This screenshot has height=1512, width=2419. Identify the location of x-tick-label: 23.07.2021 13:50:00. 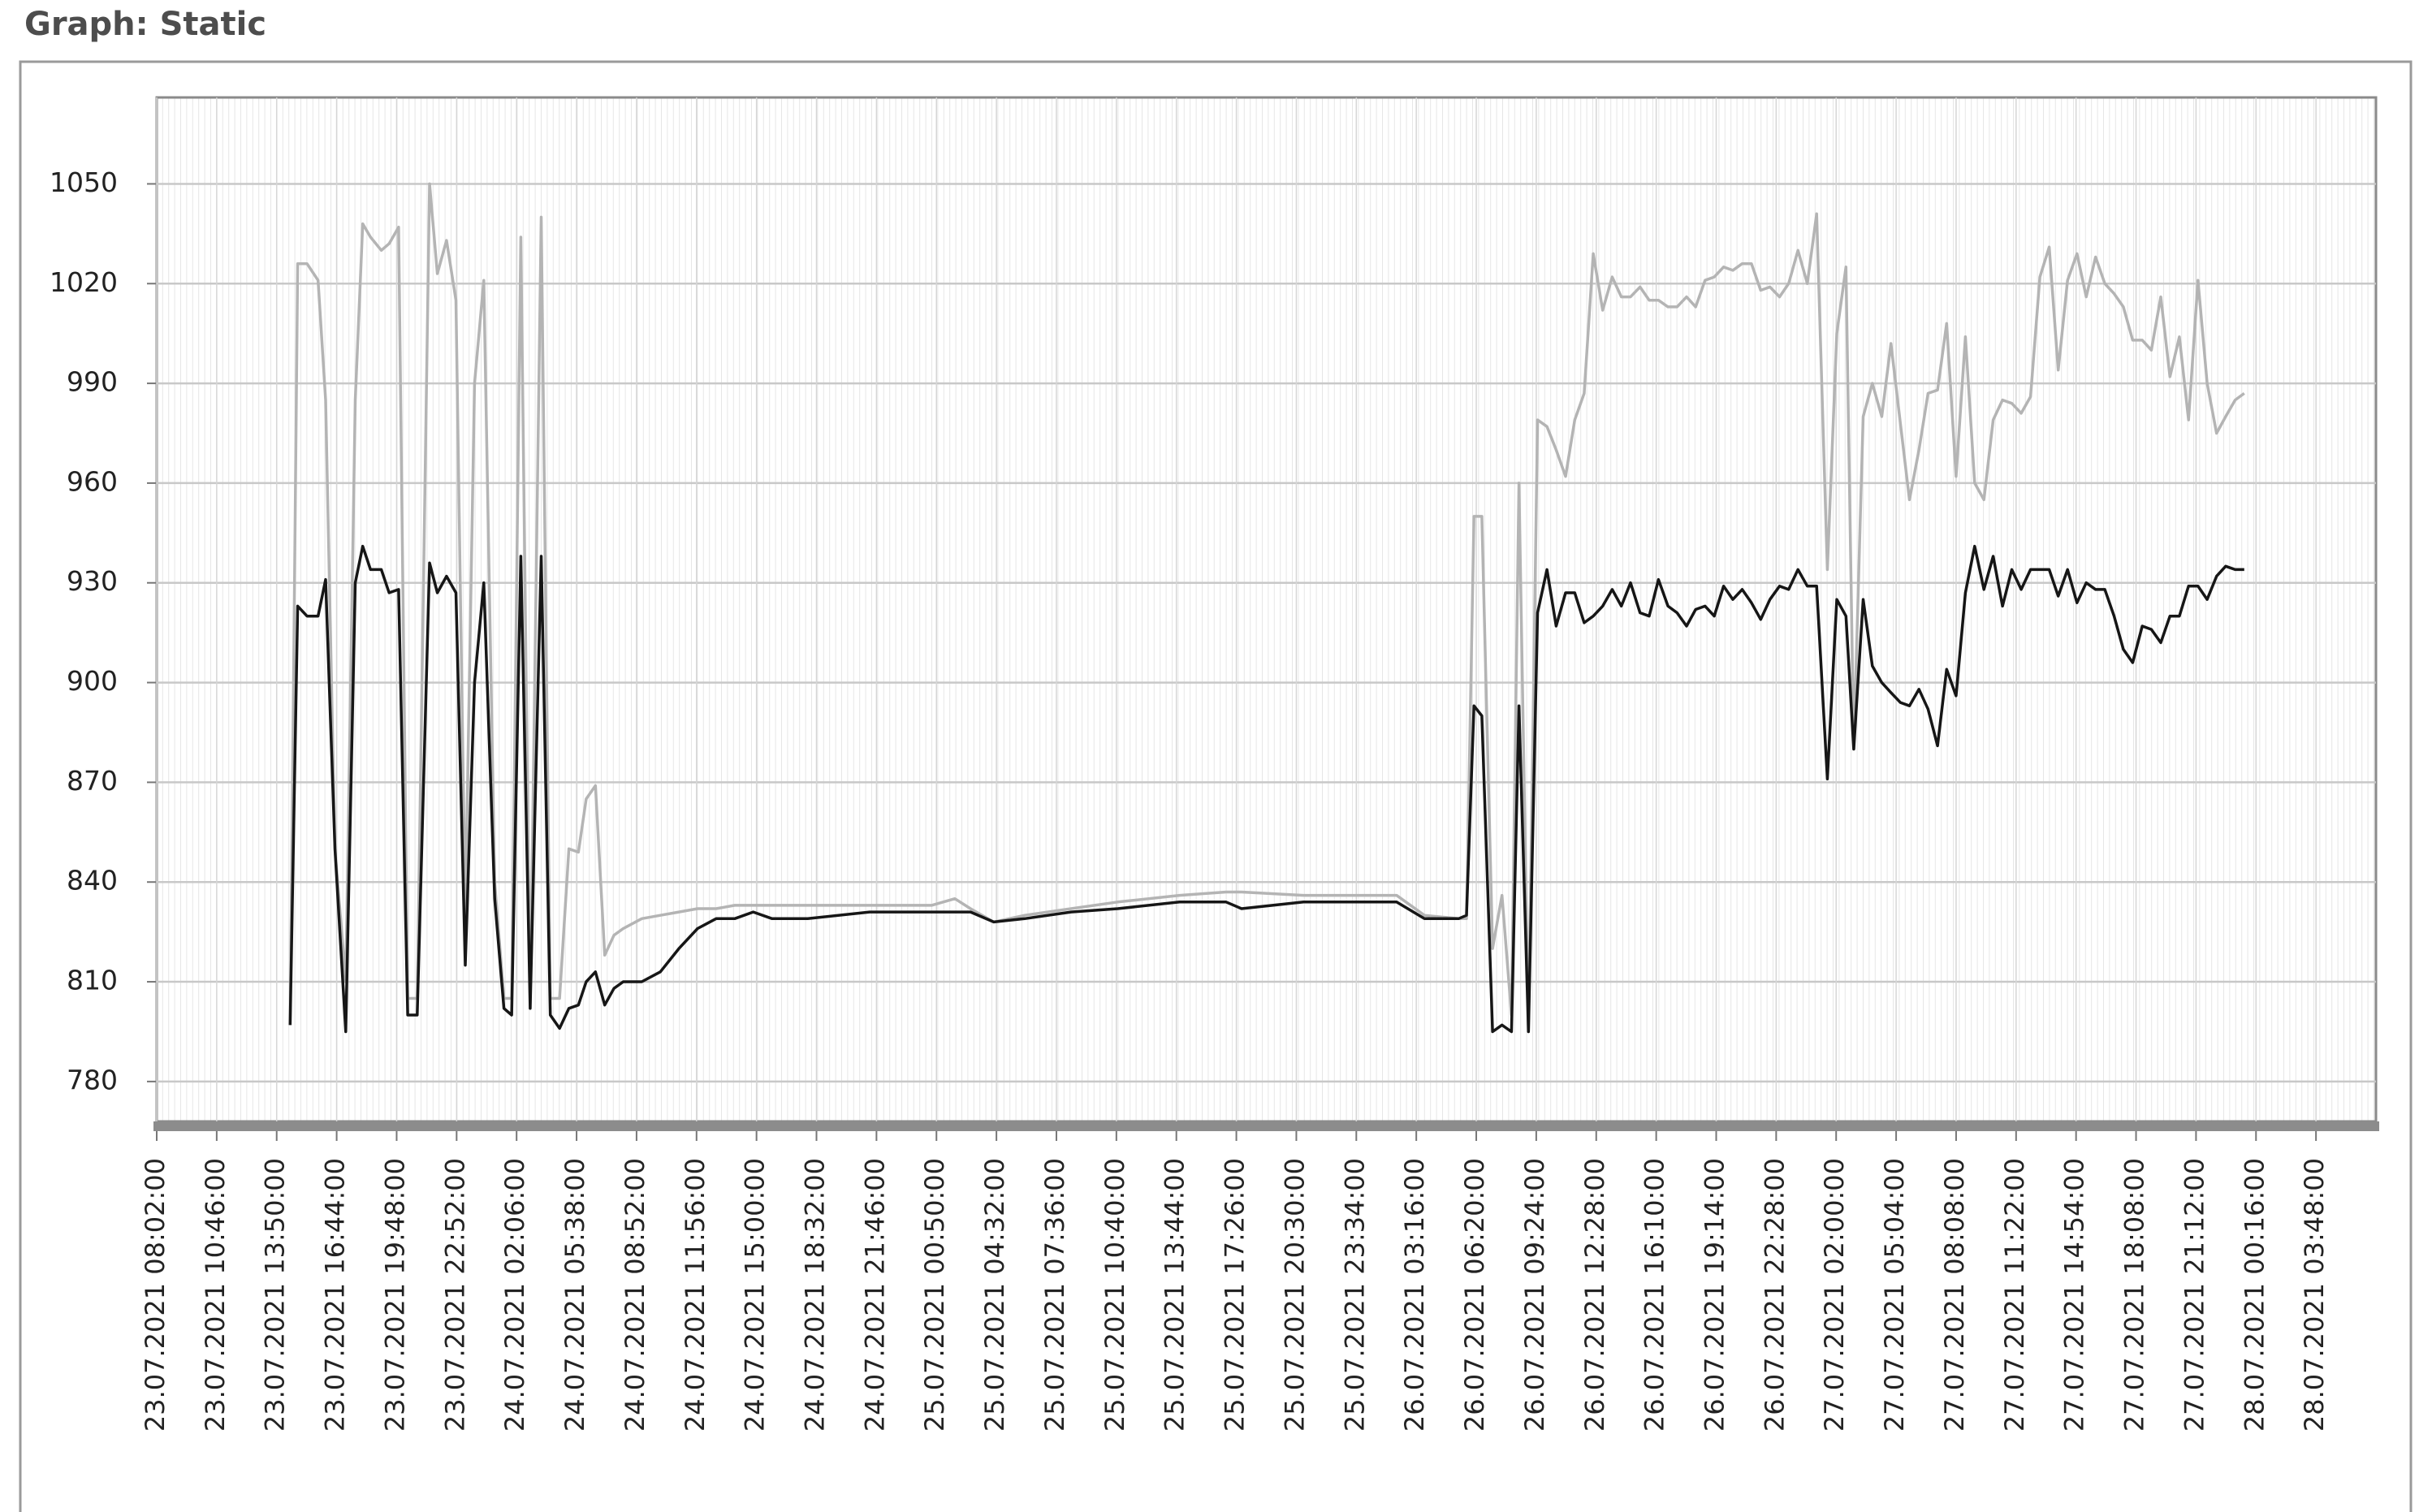
(275, 1295).